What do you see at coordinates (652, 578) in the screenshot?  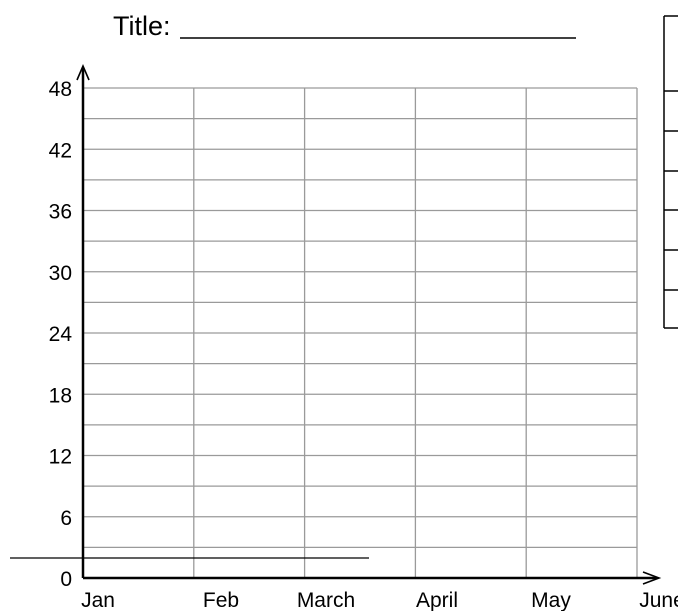 I see `x-axis-arrow-icon` at bounding box center [652, 578].